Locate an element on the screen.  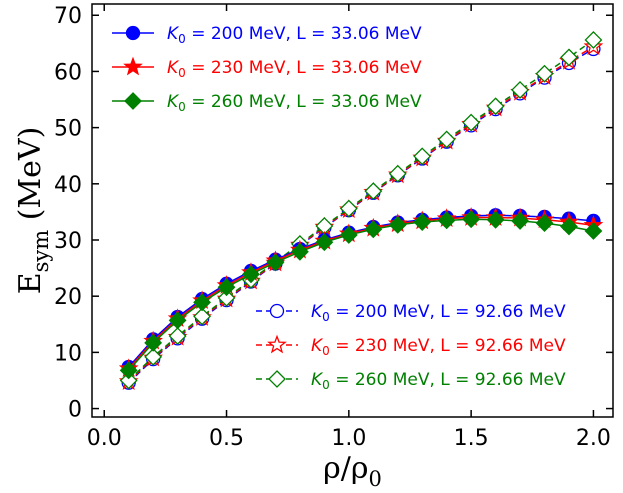
y-tick-label: 0 is located at coordinates (75, 410).